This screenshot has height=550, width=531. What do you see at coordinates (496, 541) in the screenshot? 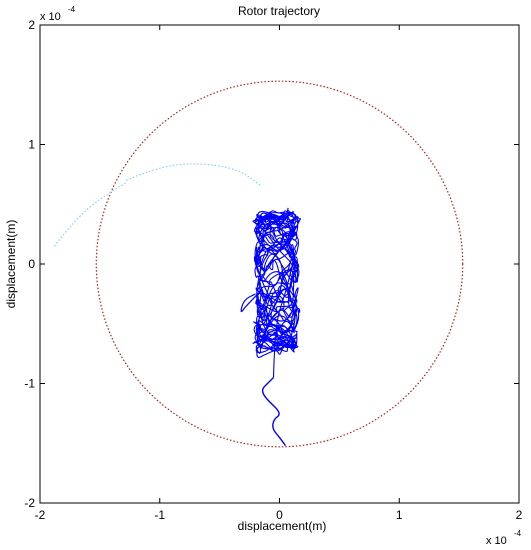
I see `x-multiplier-base: x 10` at bounding box center [496, 541].